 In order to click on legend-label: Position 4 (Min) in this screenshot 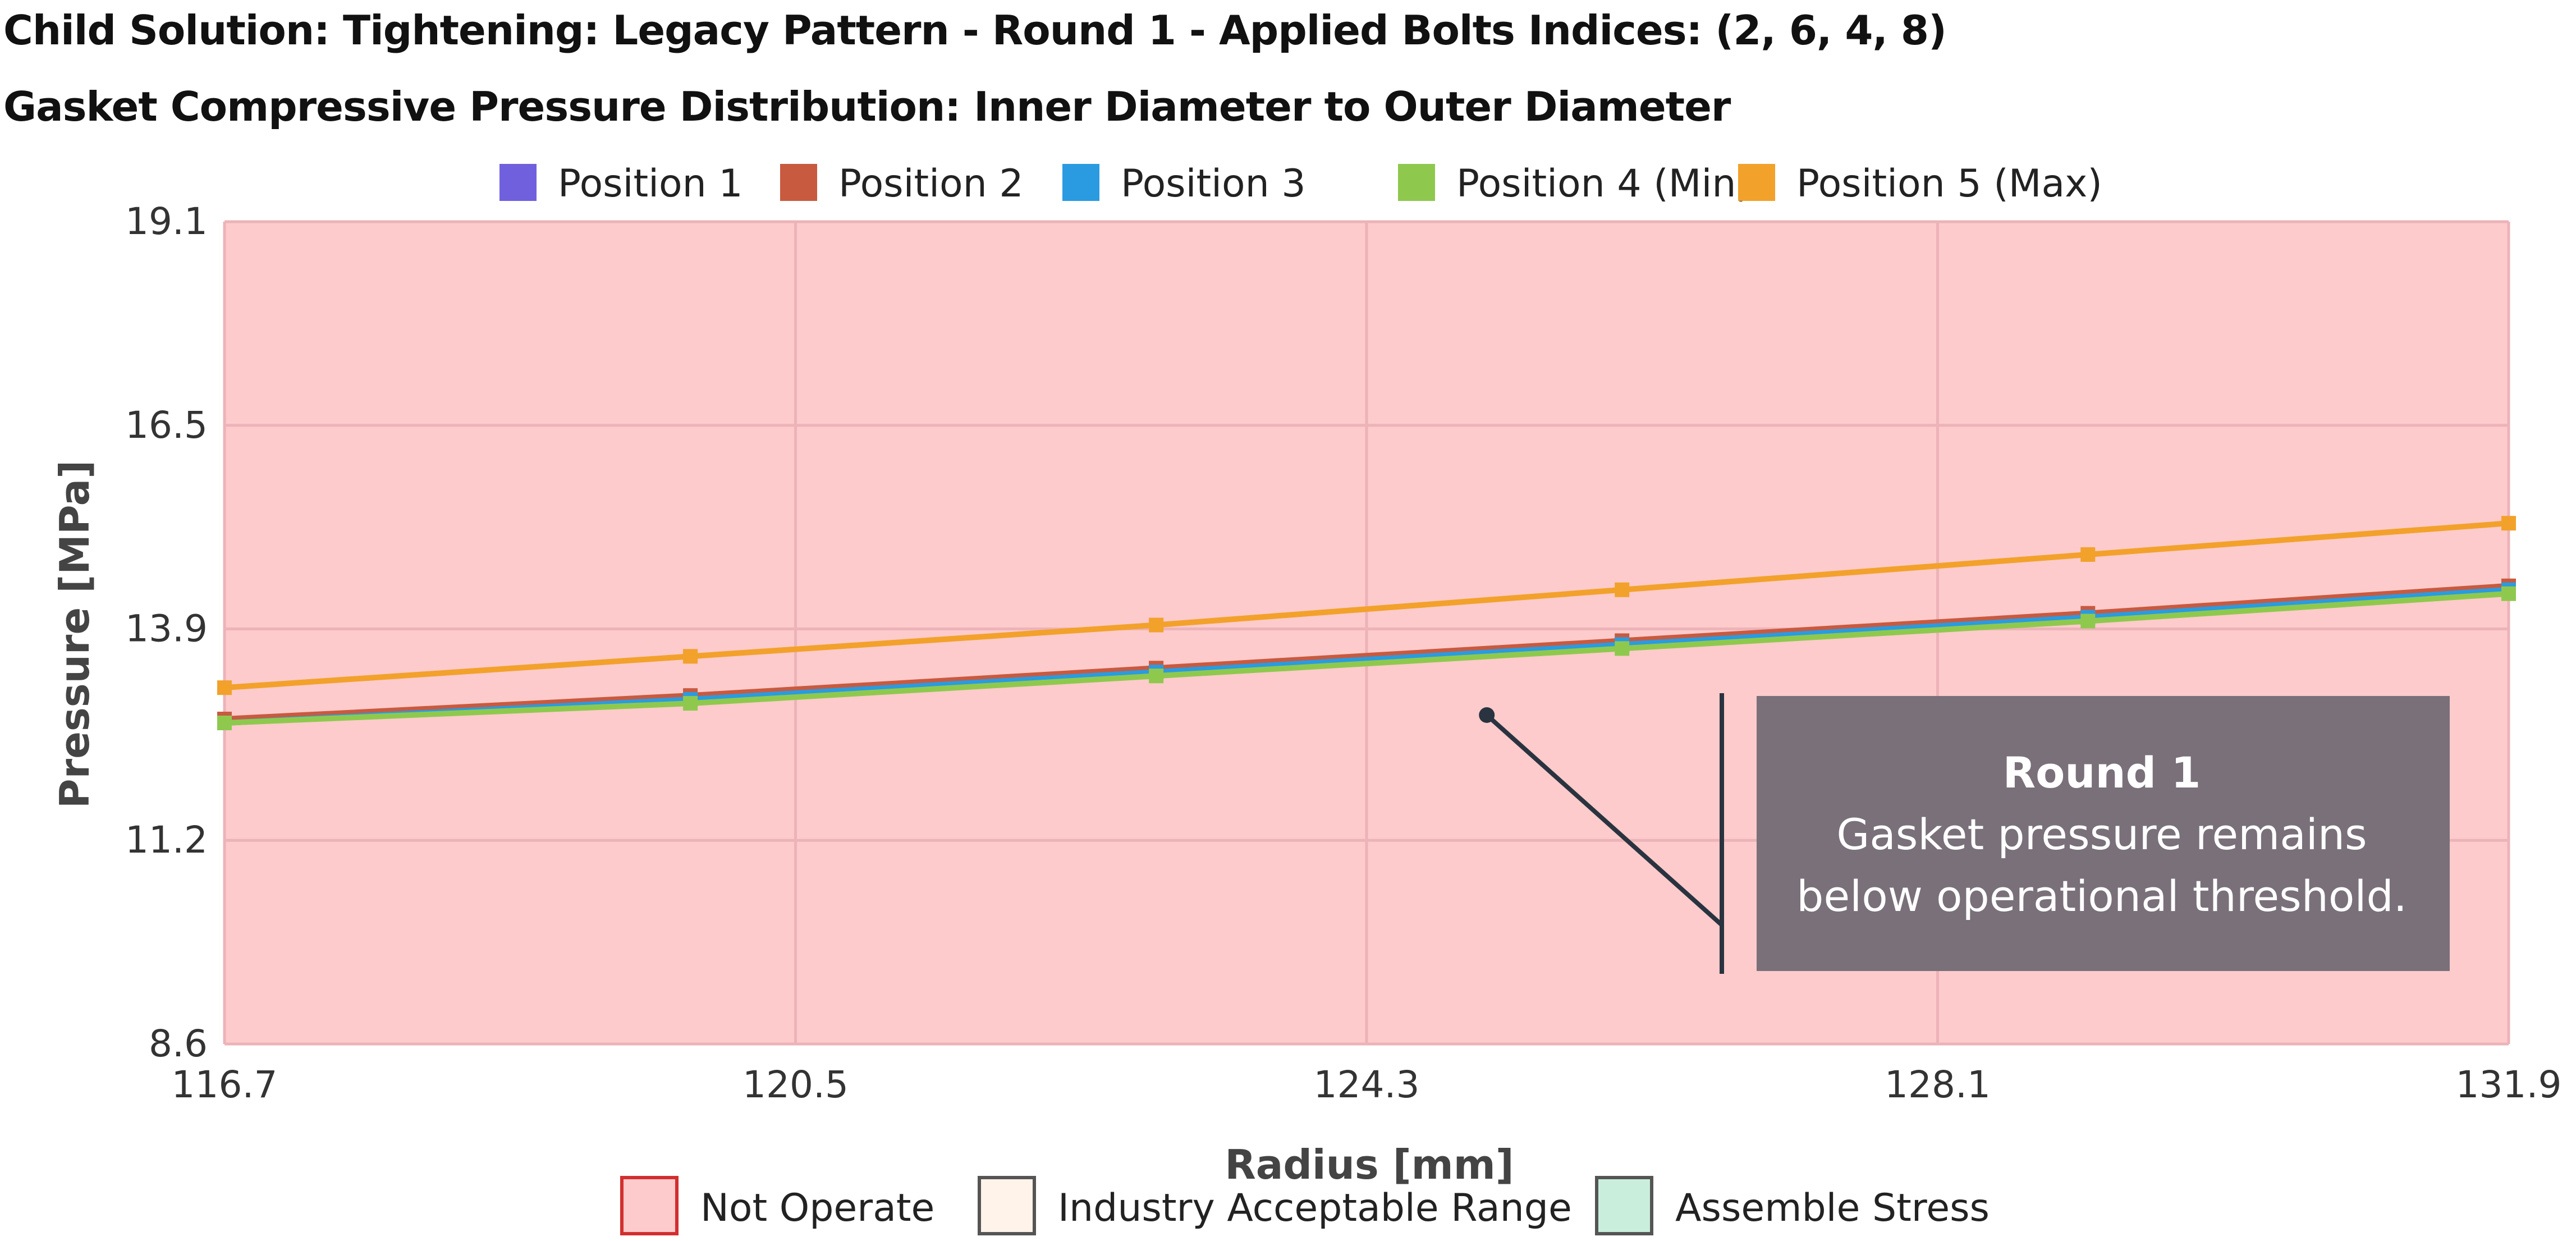, I will do `click(1603, 184)`.